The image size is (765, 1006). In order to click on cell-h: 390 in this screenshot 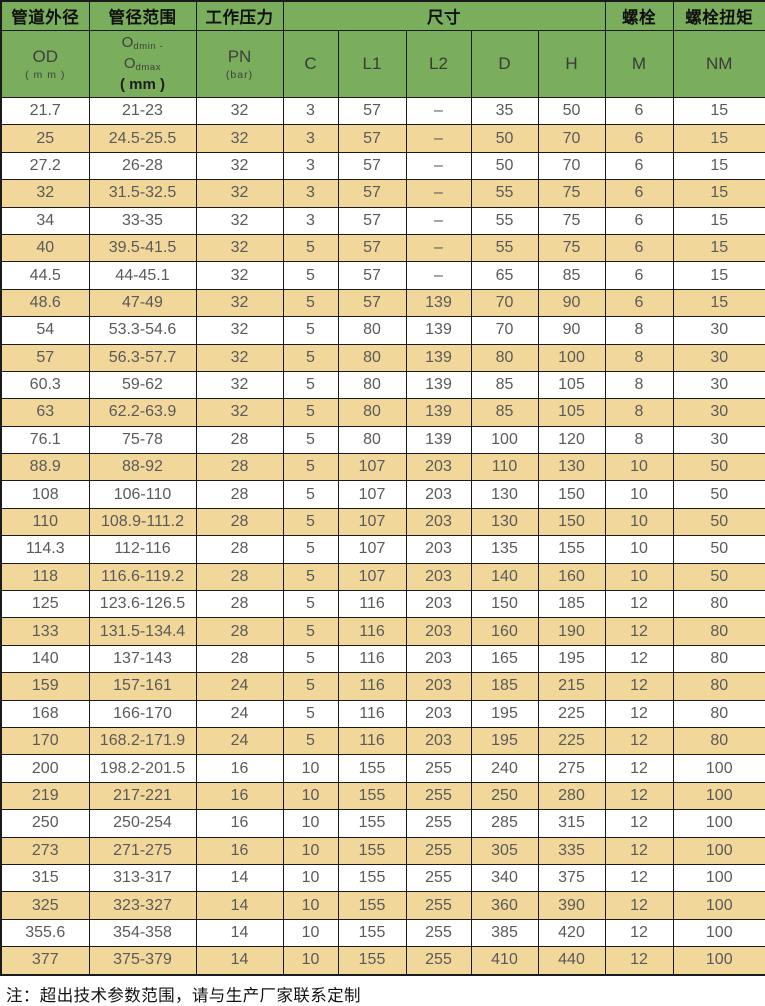, I will do `click(571, 905)`.